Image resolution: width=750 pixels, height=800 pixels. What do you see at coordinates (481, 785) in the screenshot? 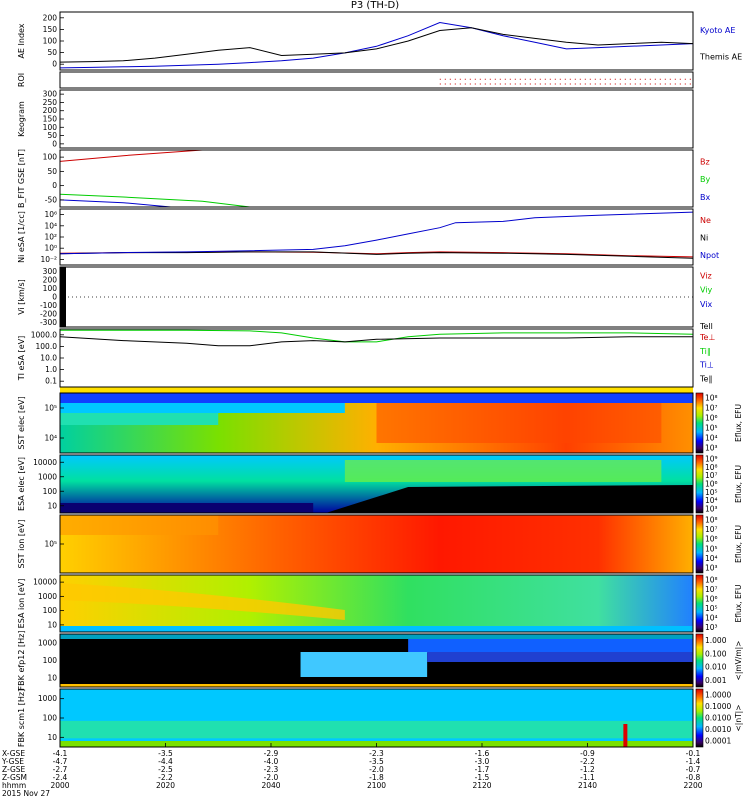
I see `ephem-hhmm-4: 2120` at bounding box center [481, 785].